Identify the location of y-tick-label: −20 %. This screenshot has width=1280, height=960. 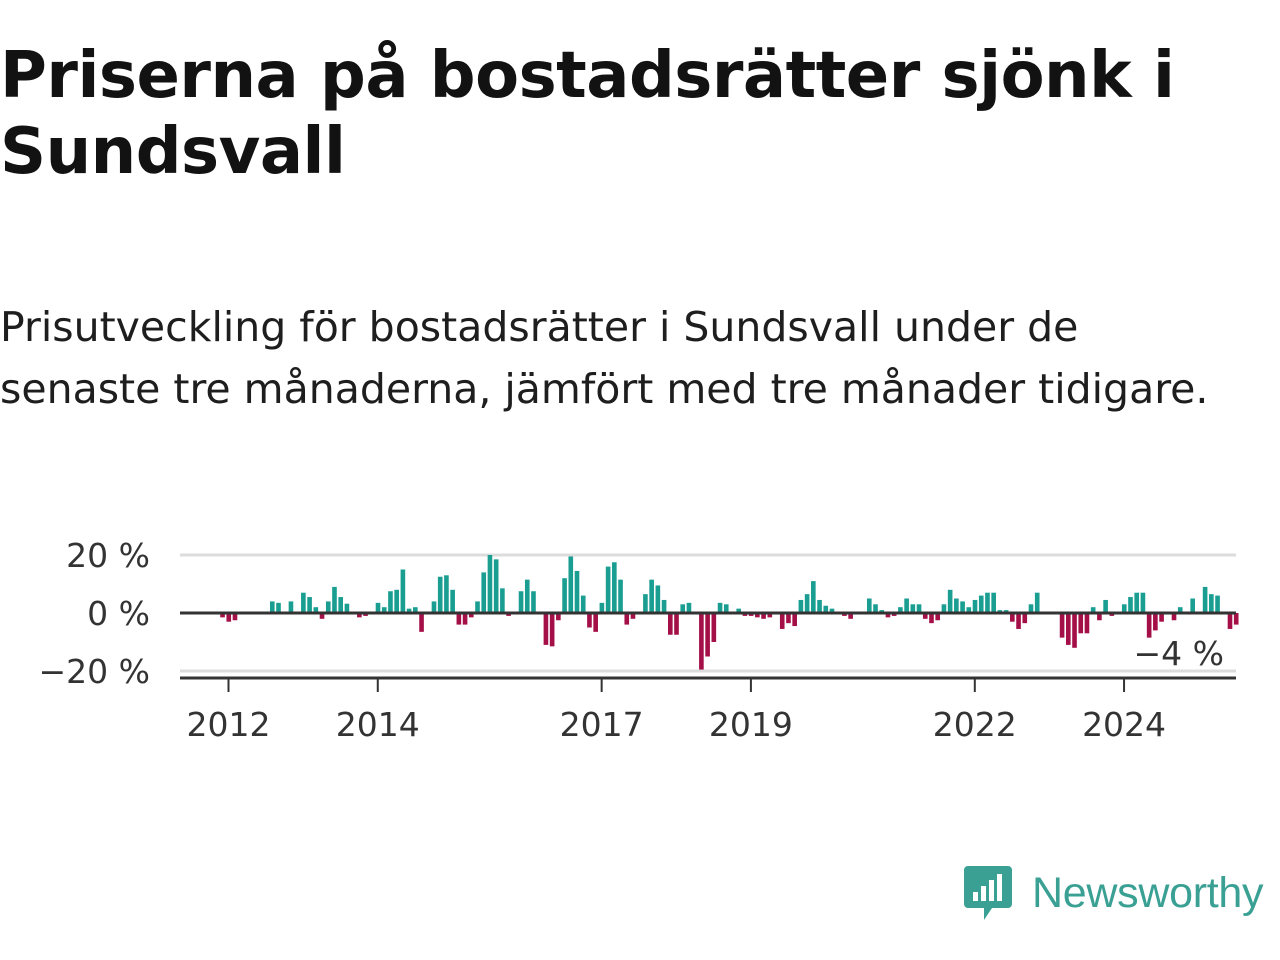
(95, 671).